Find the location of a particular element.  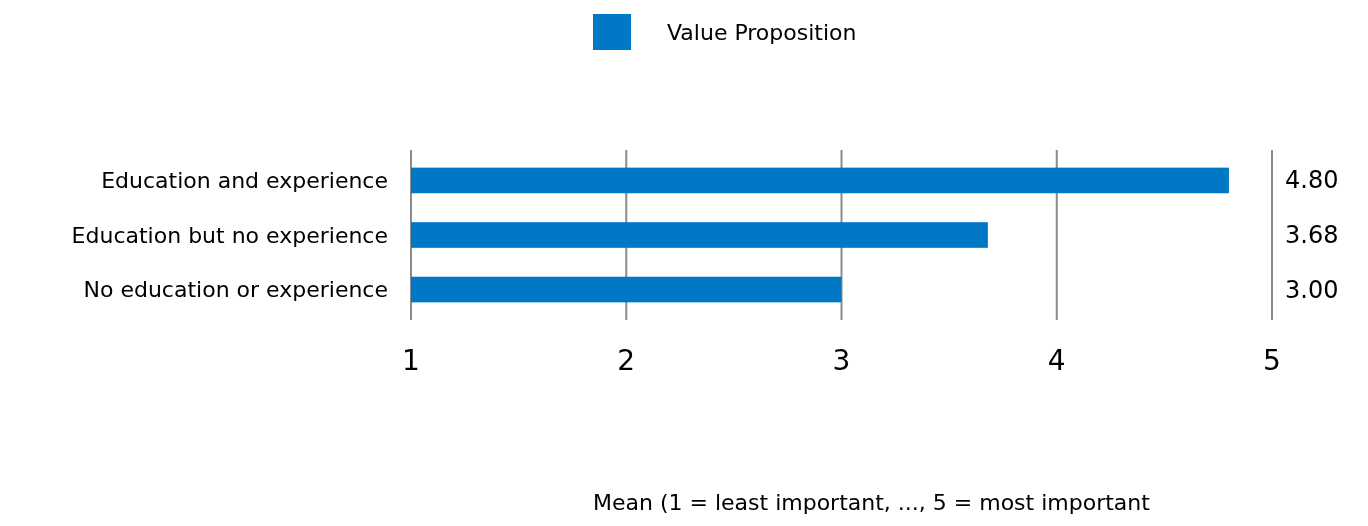

x-tick-label: 1 is located at coordinates (411, 360).